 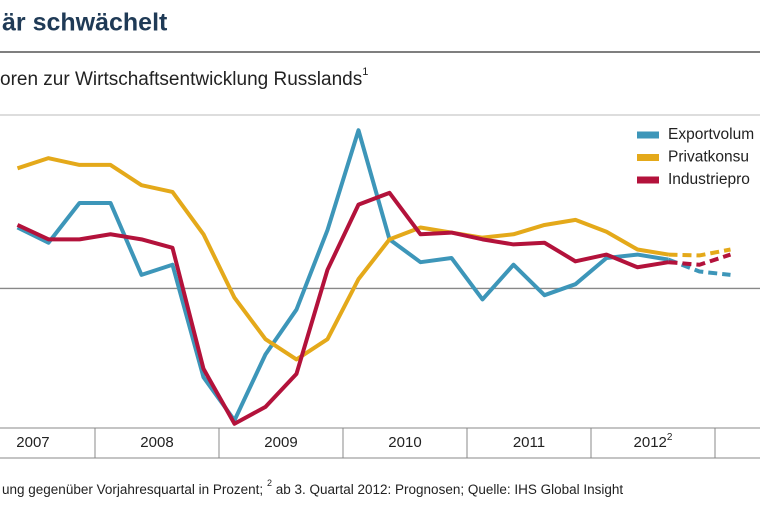 I want to click on x-tick-label: 20122, so click(x=653, y=441).